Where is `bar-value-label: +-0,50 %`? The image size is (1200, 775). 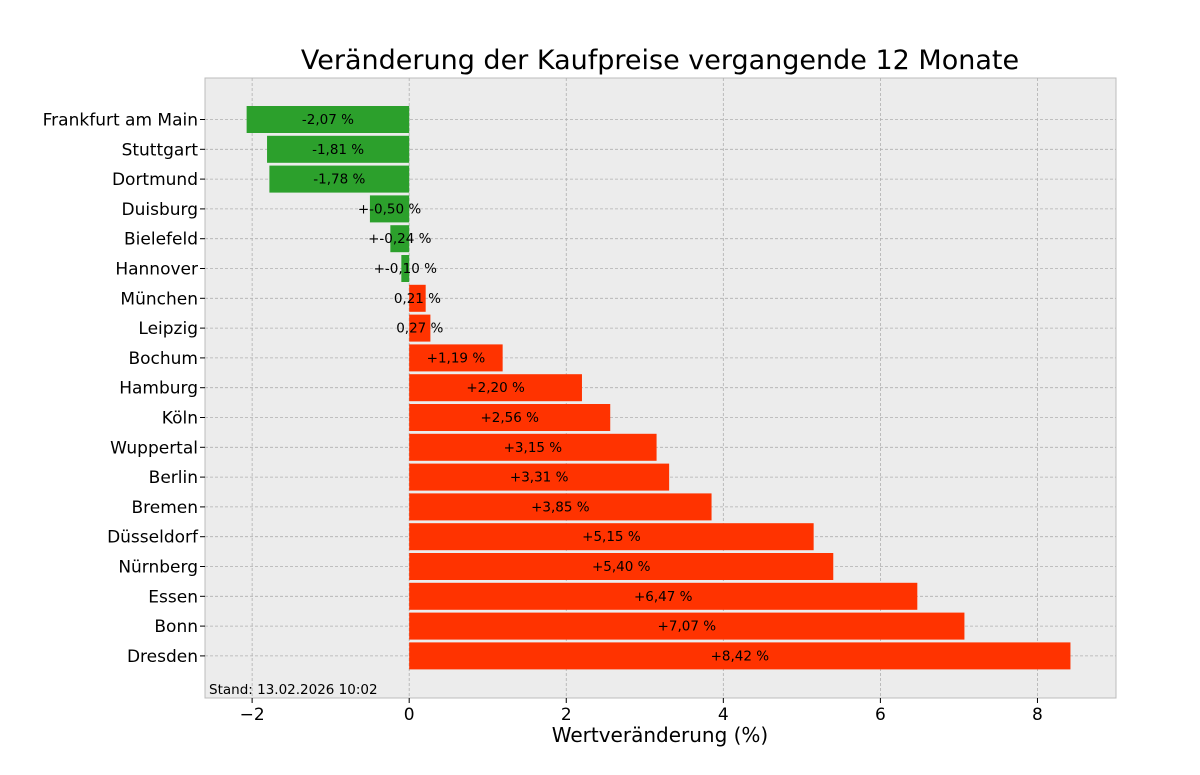 bar-value-label: +-0,50 % is located at coordinates (390, 209).